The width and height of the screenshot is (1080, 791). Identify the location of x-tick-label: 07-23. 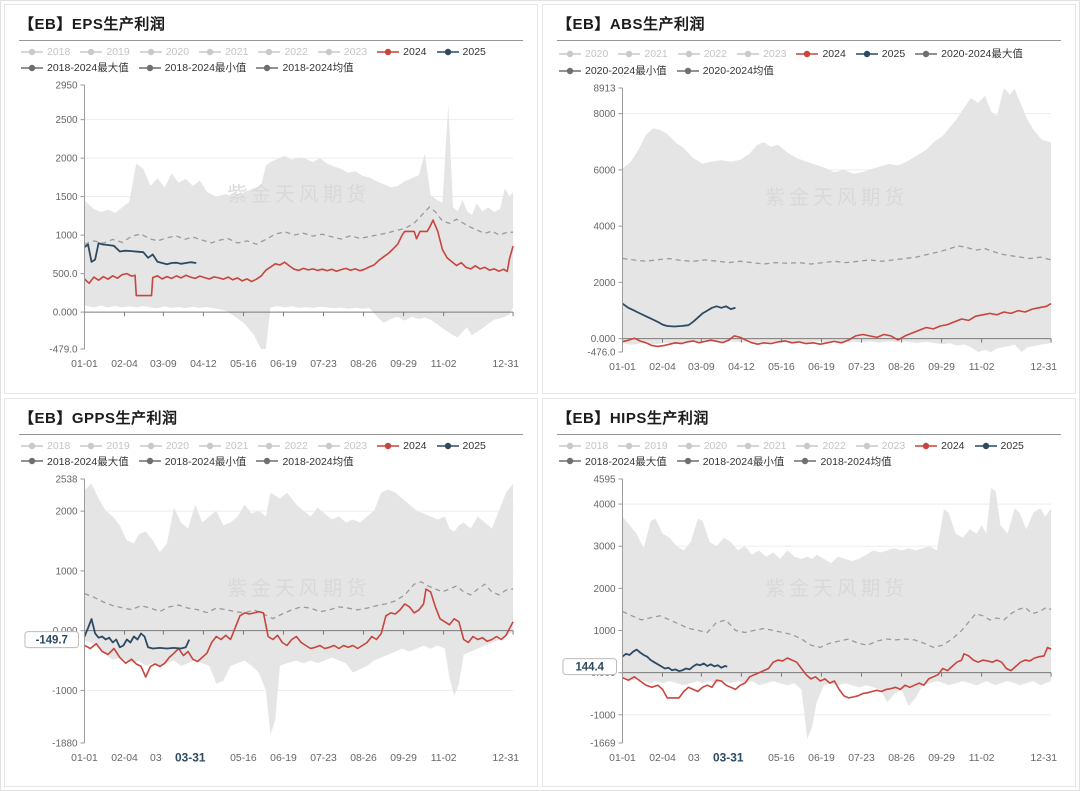
(861, 367).